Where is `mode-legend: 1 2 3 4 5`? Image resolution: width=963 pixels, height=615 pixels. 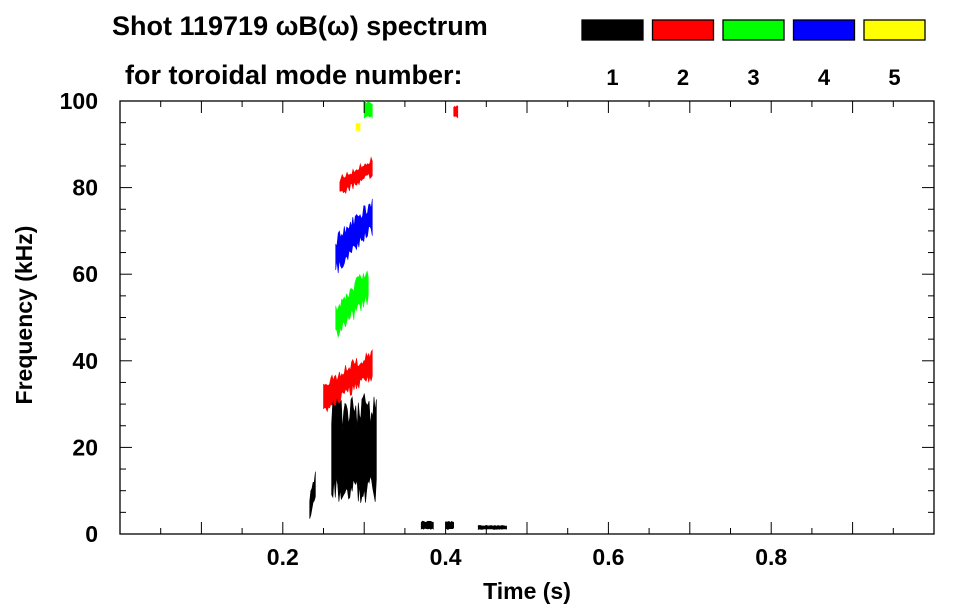 mode-legend: 1 2 3 4 5 is located at coordinates (753, 54).